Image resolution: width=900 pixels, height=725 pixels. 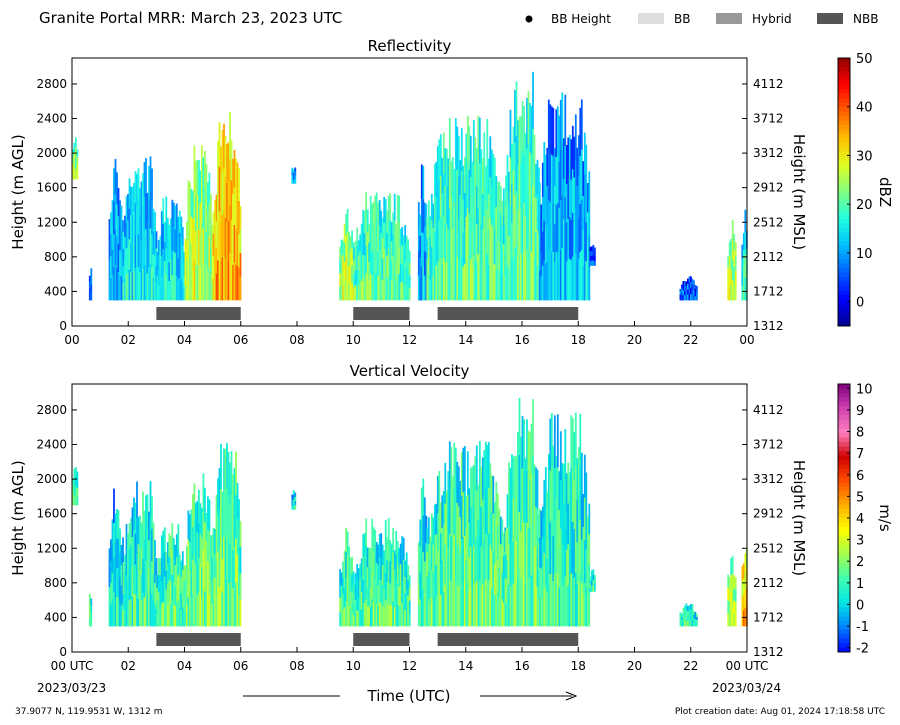 What do you see at coordinates (55, 291) in the screenshot?
I see `reflectivity-ytick-label: 400` at bounding box center [55, 291].